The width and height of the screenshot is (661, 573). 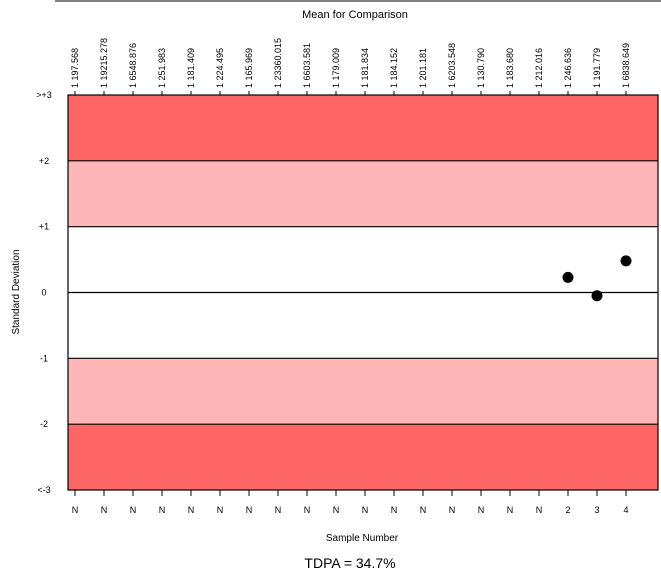 I want to click on top-mean-label: 1 130.790, so click(x=481, y=68).